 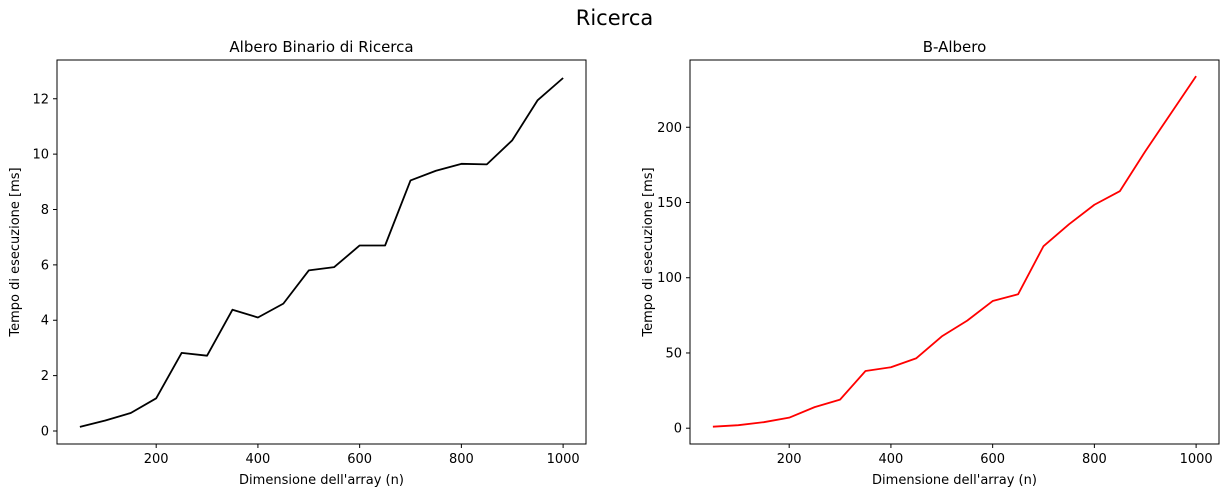 I want to click on y-tick-label: 10, so click(x=40, y=155).